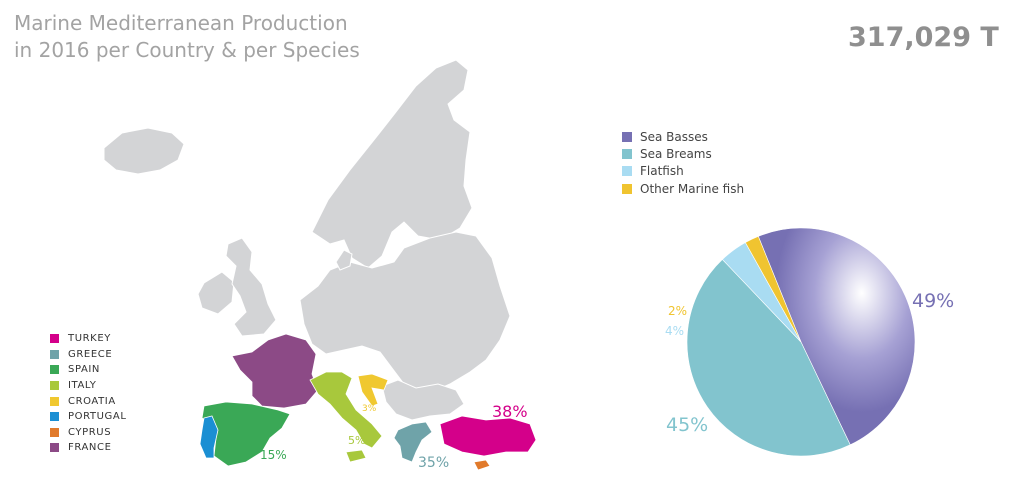 The image size is (1024, 485). What do you see at coordinates (413, 442) in the screenshot?
I see `map-country-greece` at bounding box center [413, 442].